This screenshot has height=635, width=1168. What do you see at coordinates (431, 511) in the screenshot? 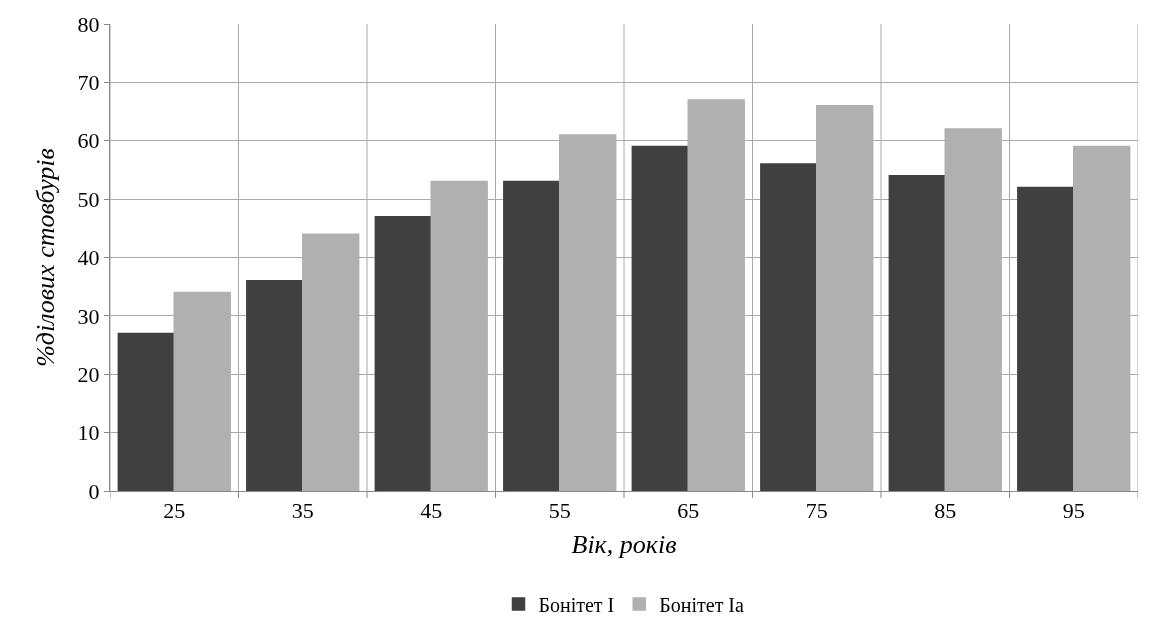
I see `x-tick-label: 45` at bounding box center [431, 511].